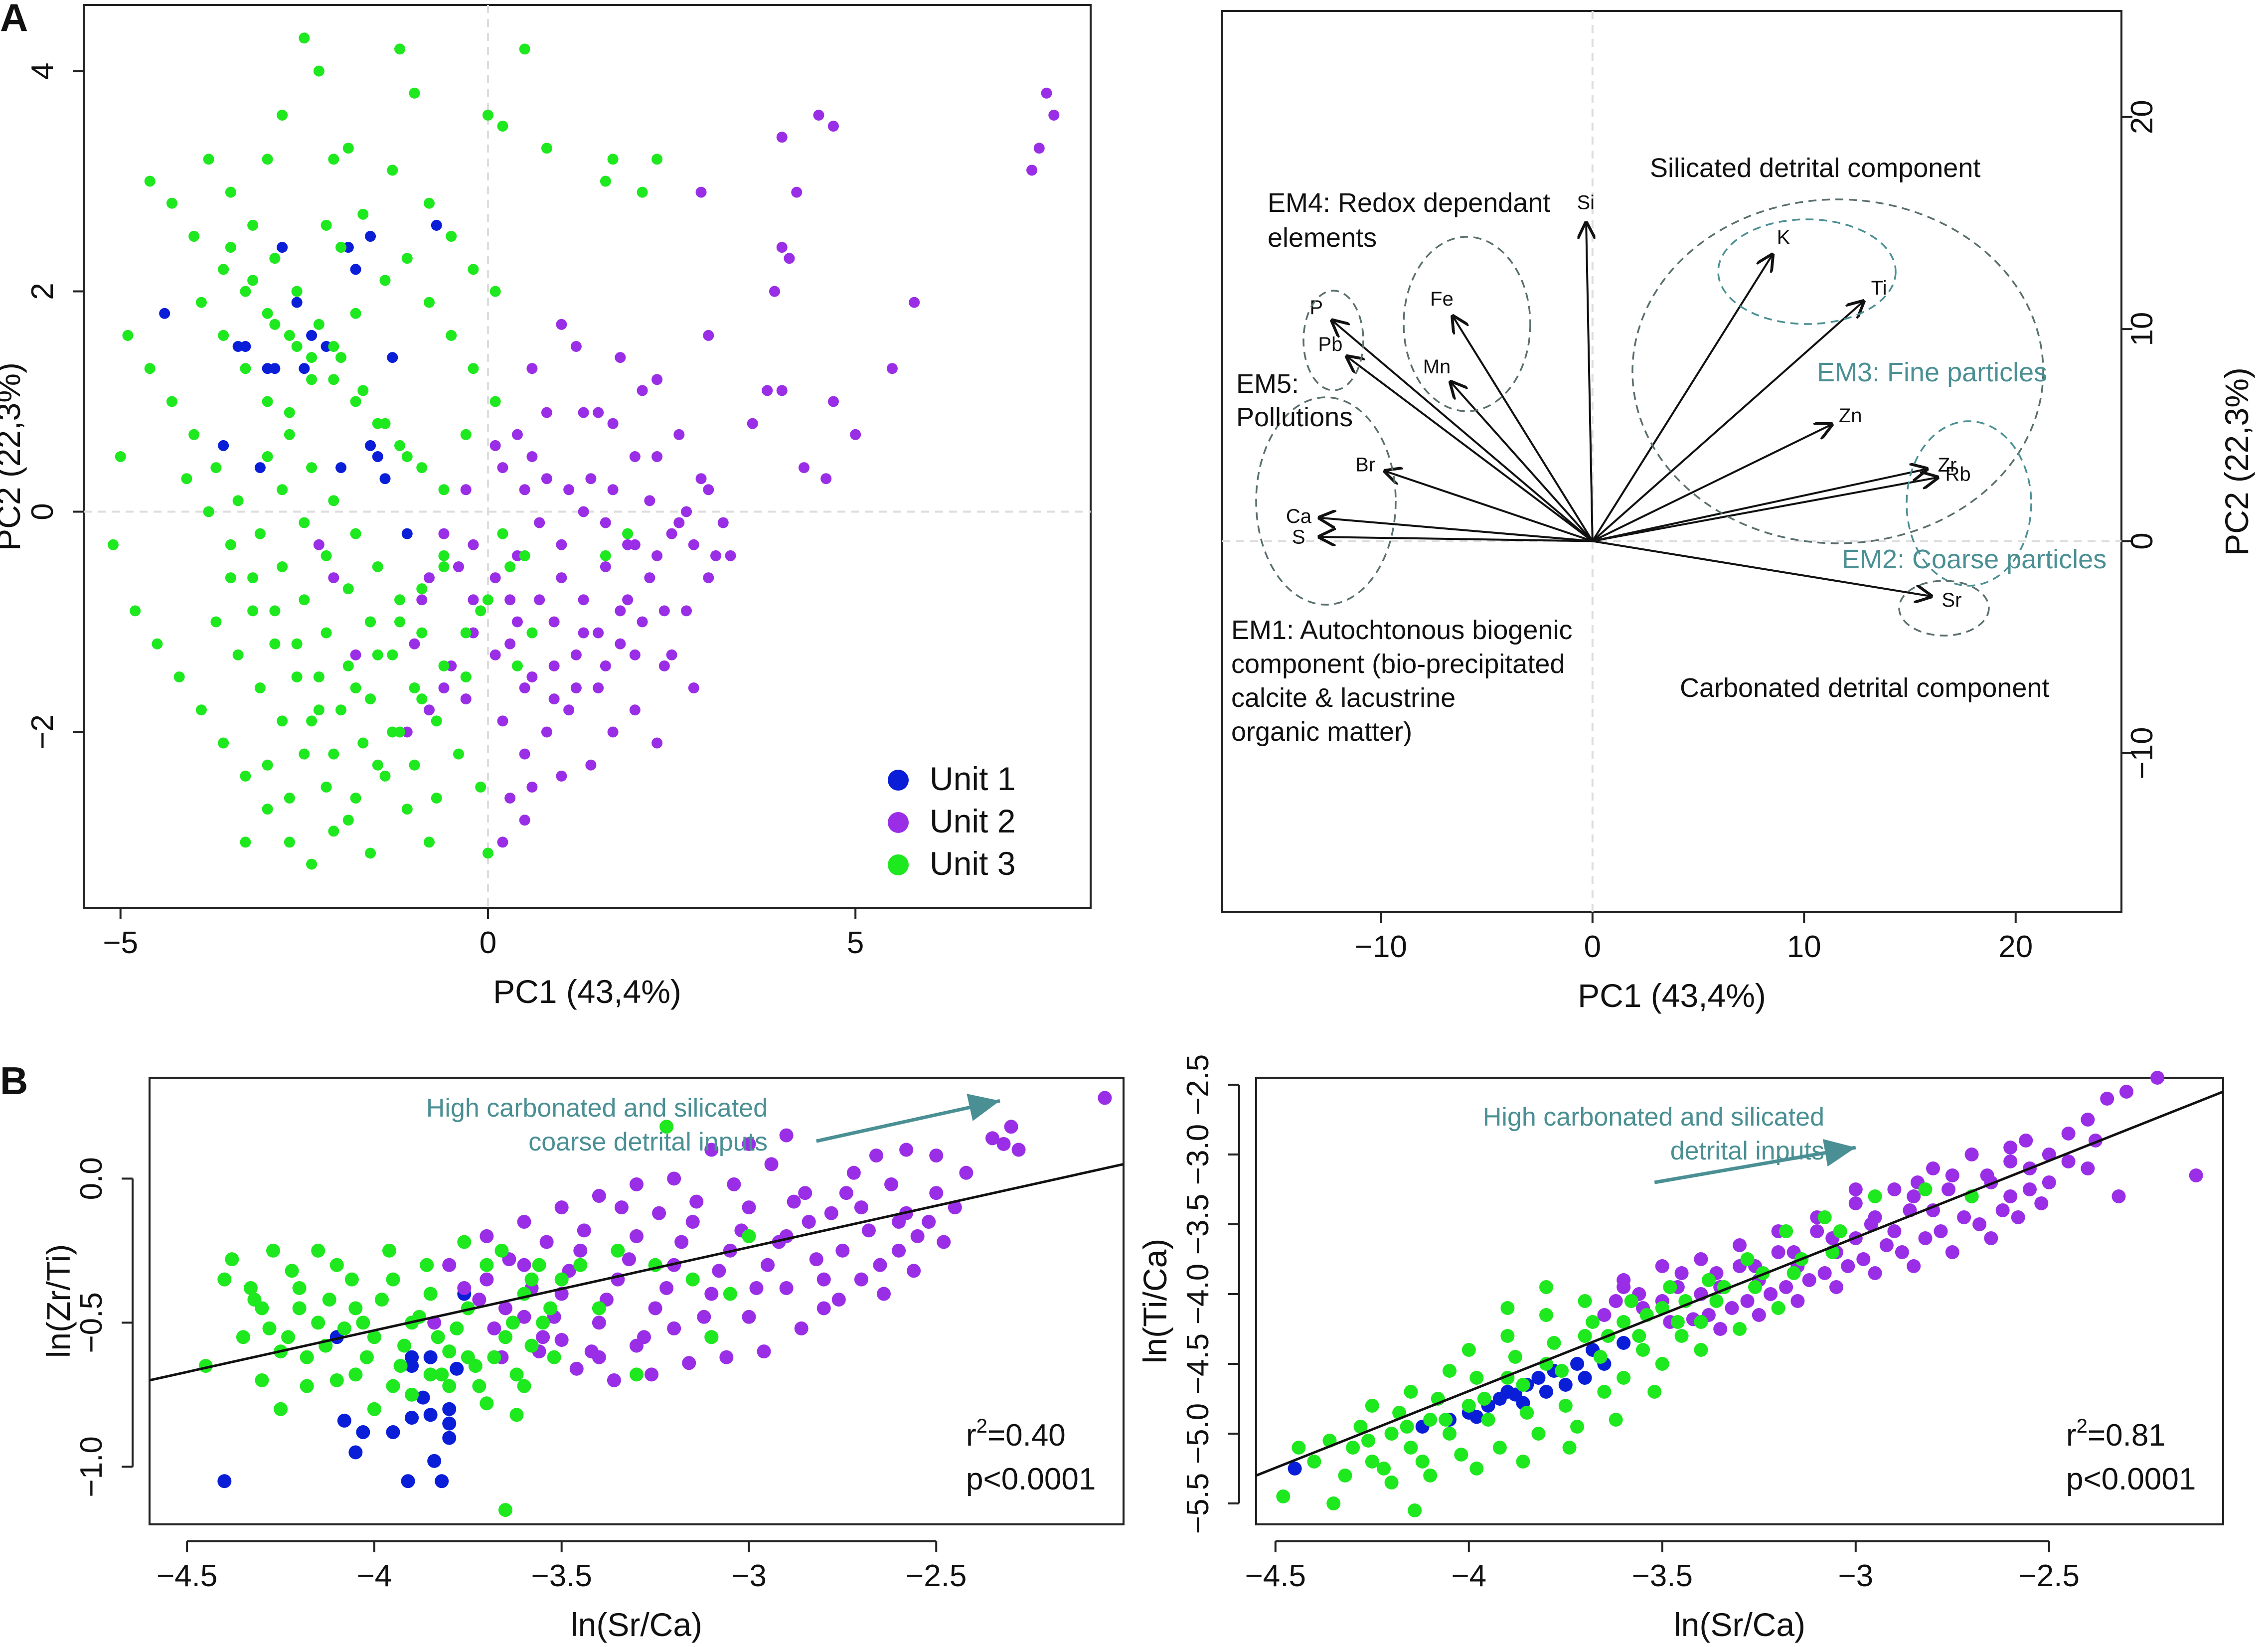 Image resolution: width=2268 pixels, height=1647 pixels. Describe the element at coordinates (898, 864) in the screenshot. I see `legend-marker-unit3` at that location.